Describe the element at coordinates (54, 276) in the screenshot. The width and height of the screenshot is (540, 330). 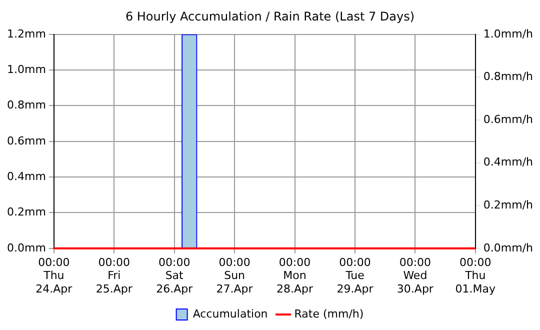
I see `x-tick-label: 00:00 Thu 24.Apr` at that location.